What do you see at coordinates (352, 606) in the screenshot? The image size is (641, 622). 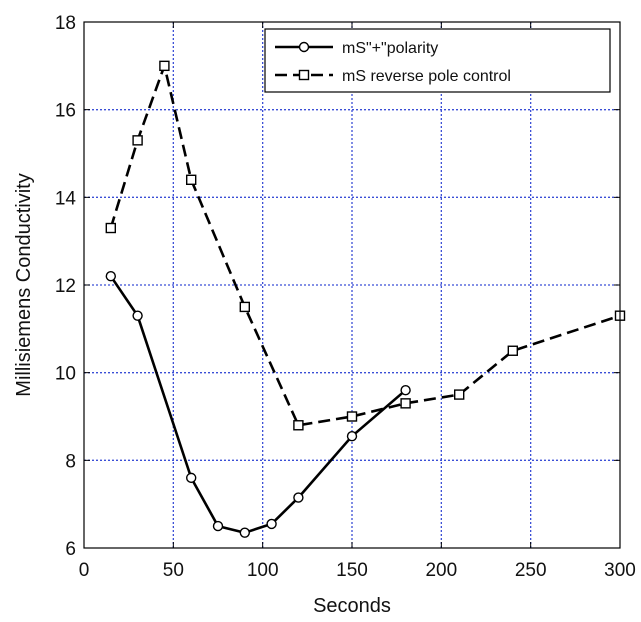 I see `x-axis-title: Seconds` at bounding box center [352, 606].